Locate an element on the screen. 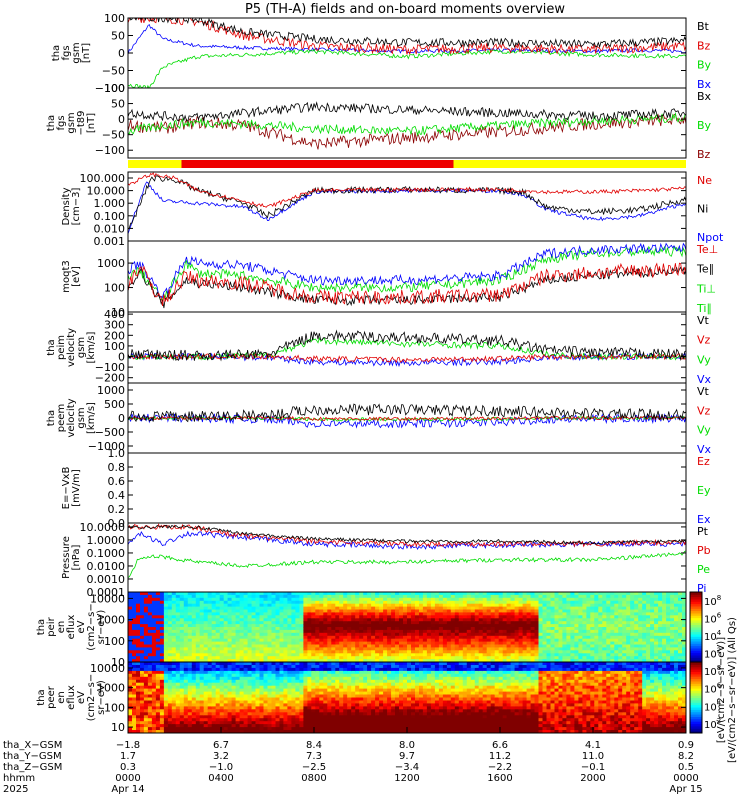  legend-entry: Vz is located at coordinates (704, 340).